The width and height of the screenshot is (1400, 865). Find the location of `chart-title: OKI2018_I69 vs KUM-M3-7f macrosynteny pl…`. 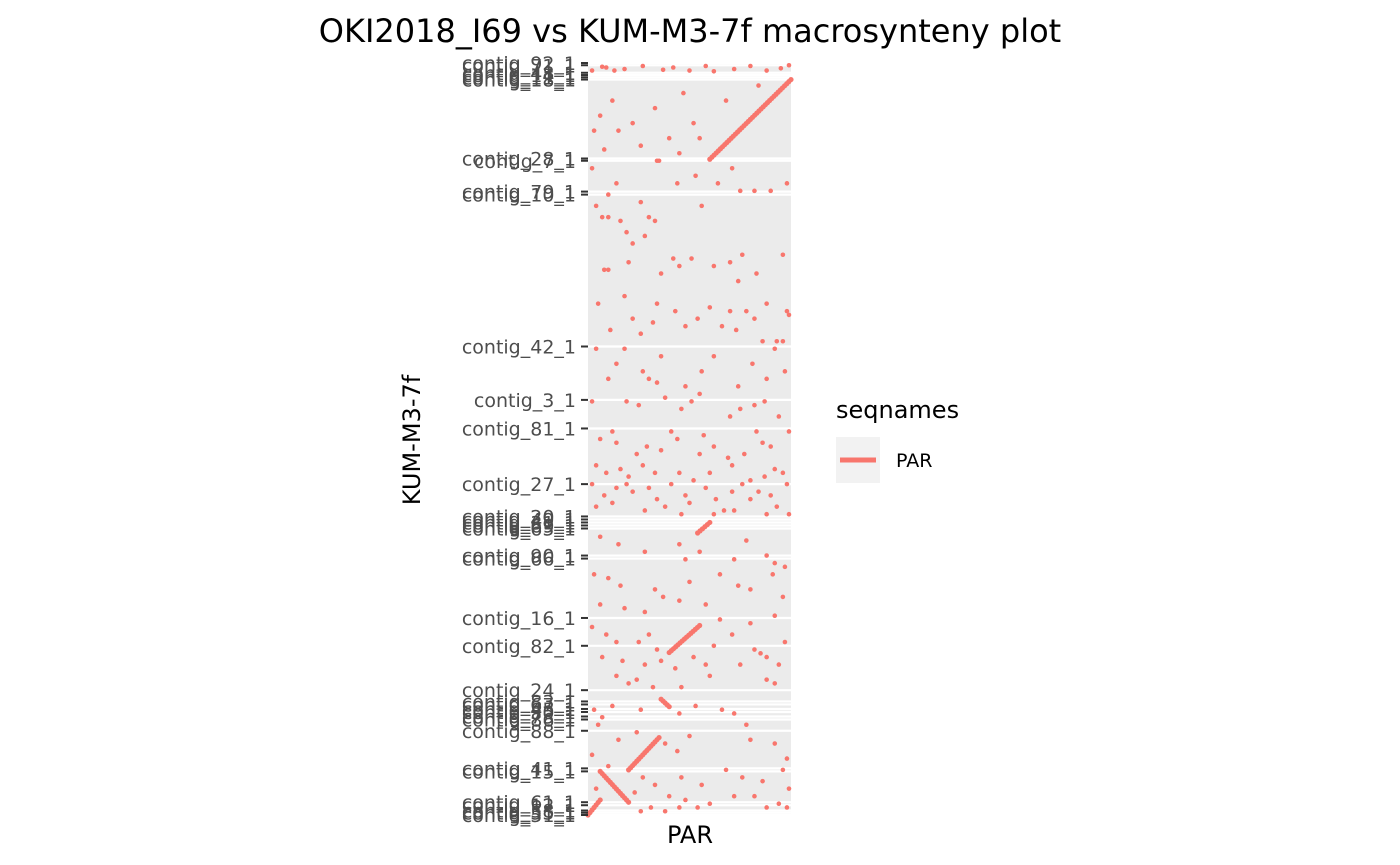

chart-title: OKI2018_I69 vs KUM-M3-7f macrosynteny pl… is located at coordinates (690, 31).